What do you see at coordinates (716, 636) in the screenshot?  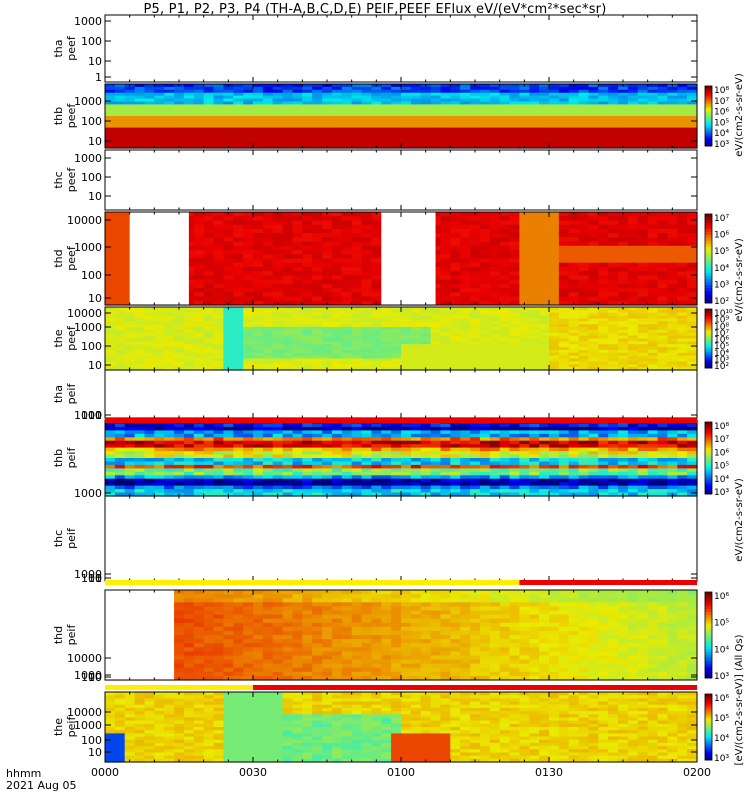 I see `colorbar-thd-peif: 10⁶ 10⁵ 10⁴ 10³` at bounding box center [716, 636].